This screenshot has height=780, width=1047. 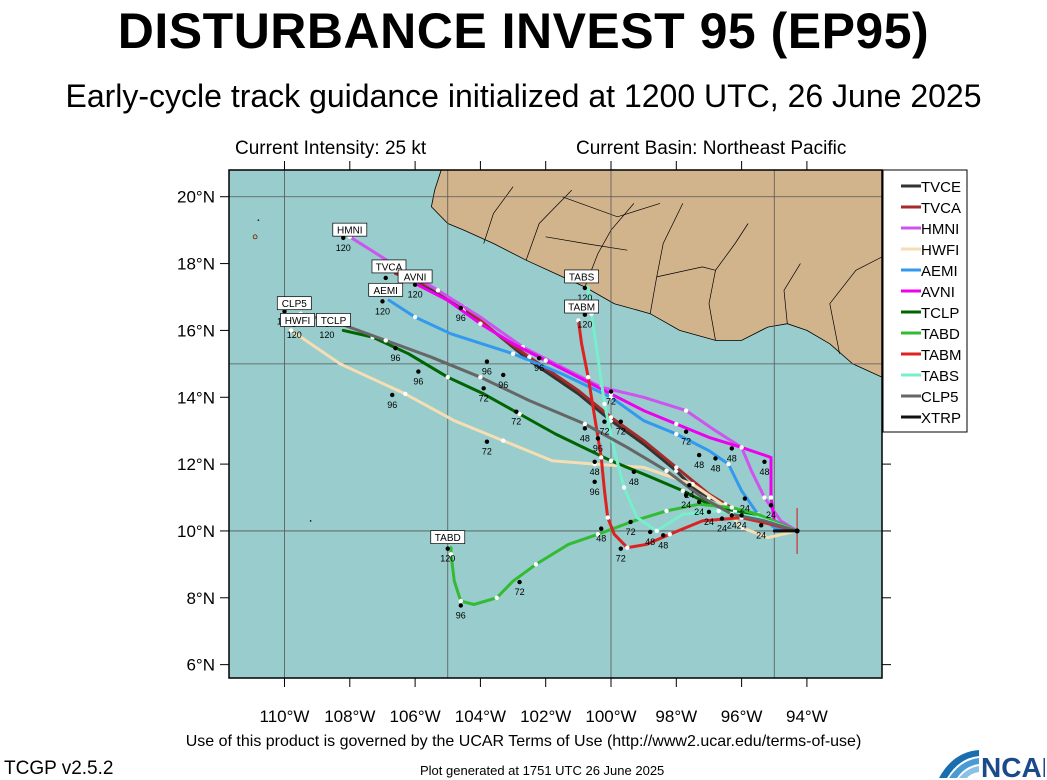 What do you see at coordinates (797, 530) in the screenshot?
I see `storm-origin` at bounding box center [797, 530].